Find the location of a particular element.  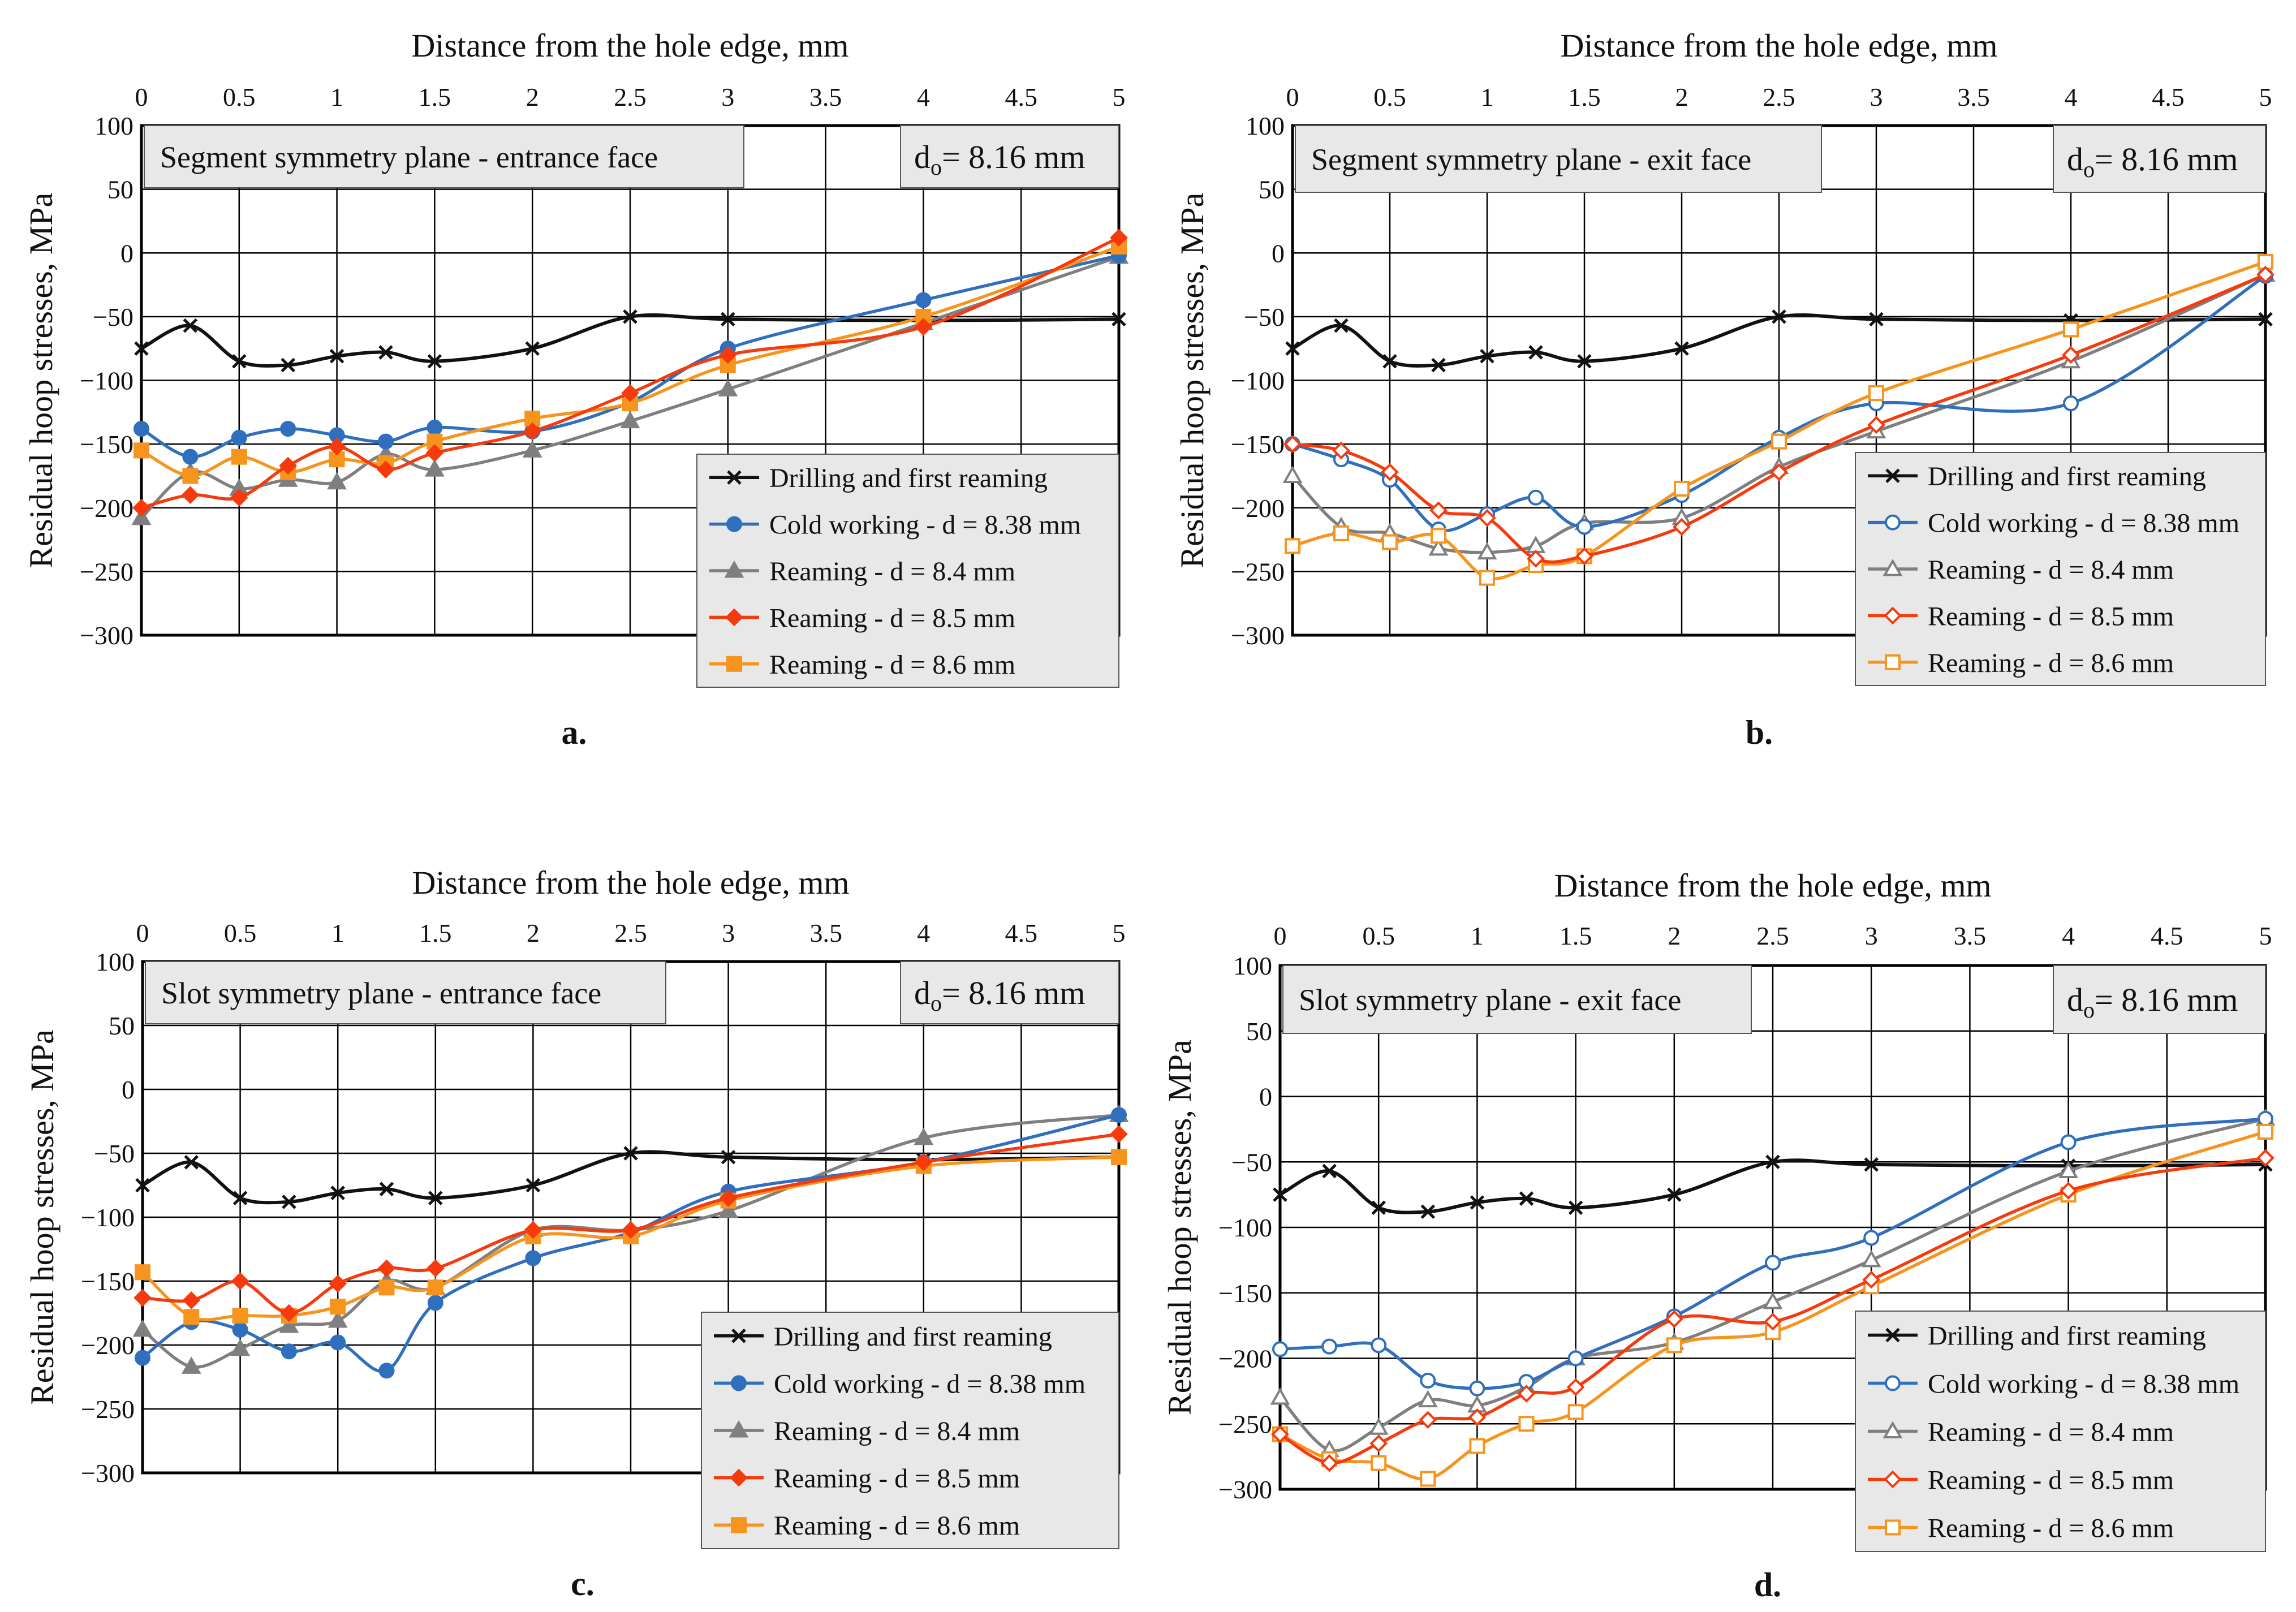

x-tick-label: 1.5 is located at coordinates (435, 97).